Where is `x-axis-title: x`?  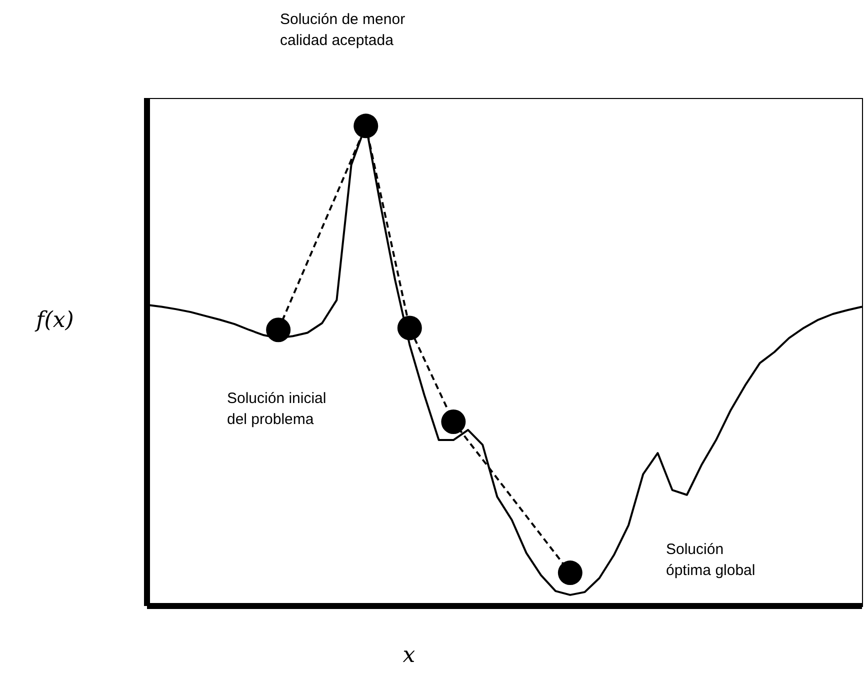
x-axis-title: x is located at coordinates (409, 655).